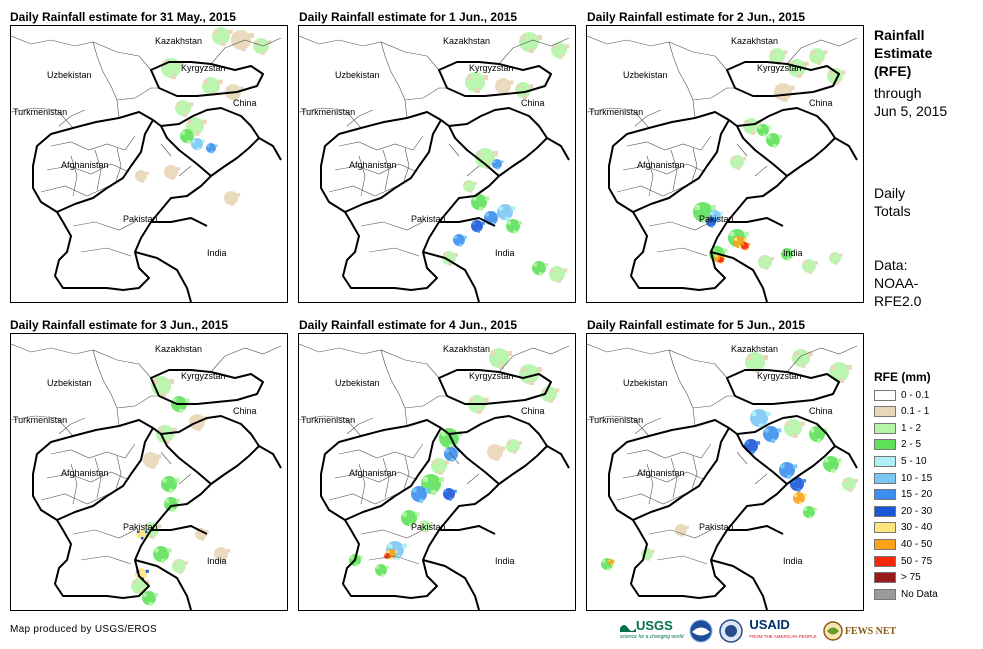  Describe the element at coordinates (914, 461) in the screenshot. I see `legend-label: 5 - 10` at that location.